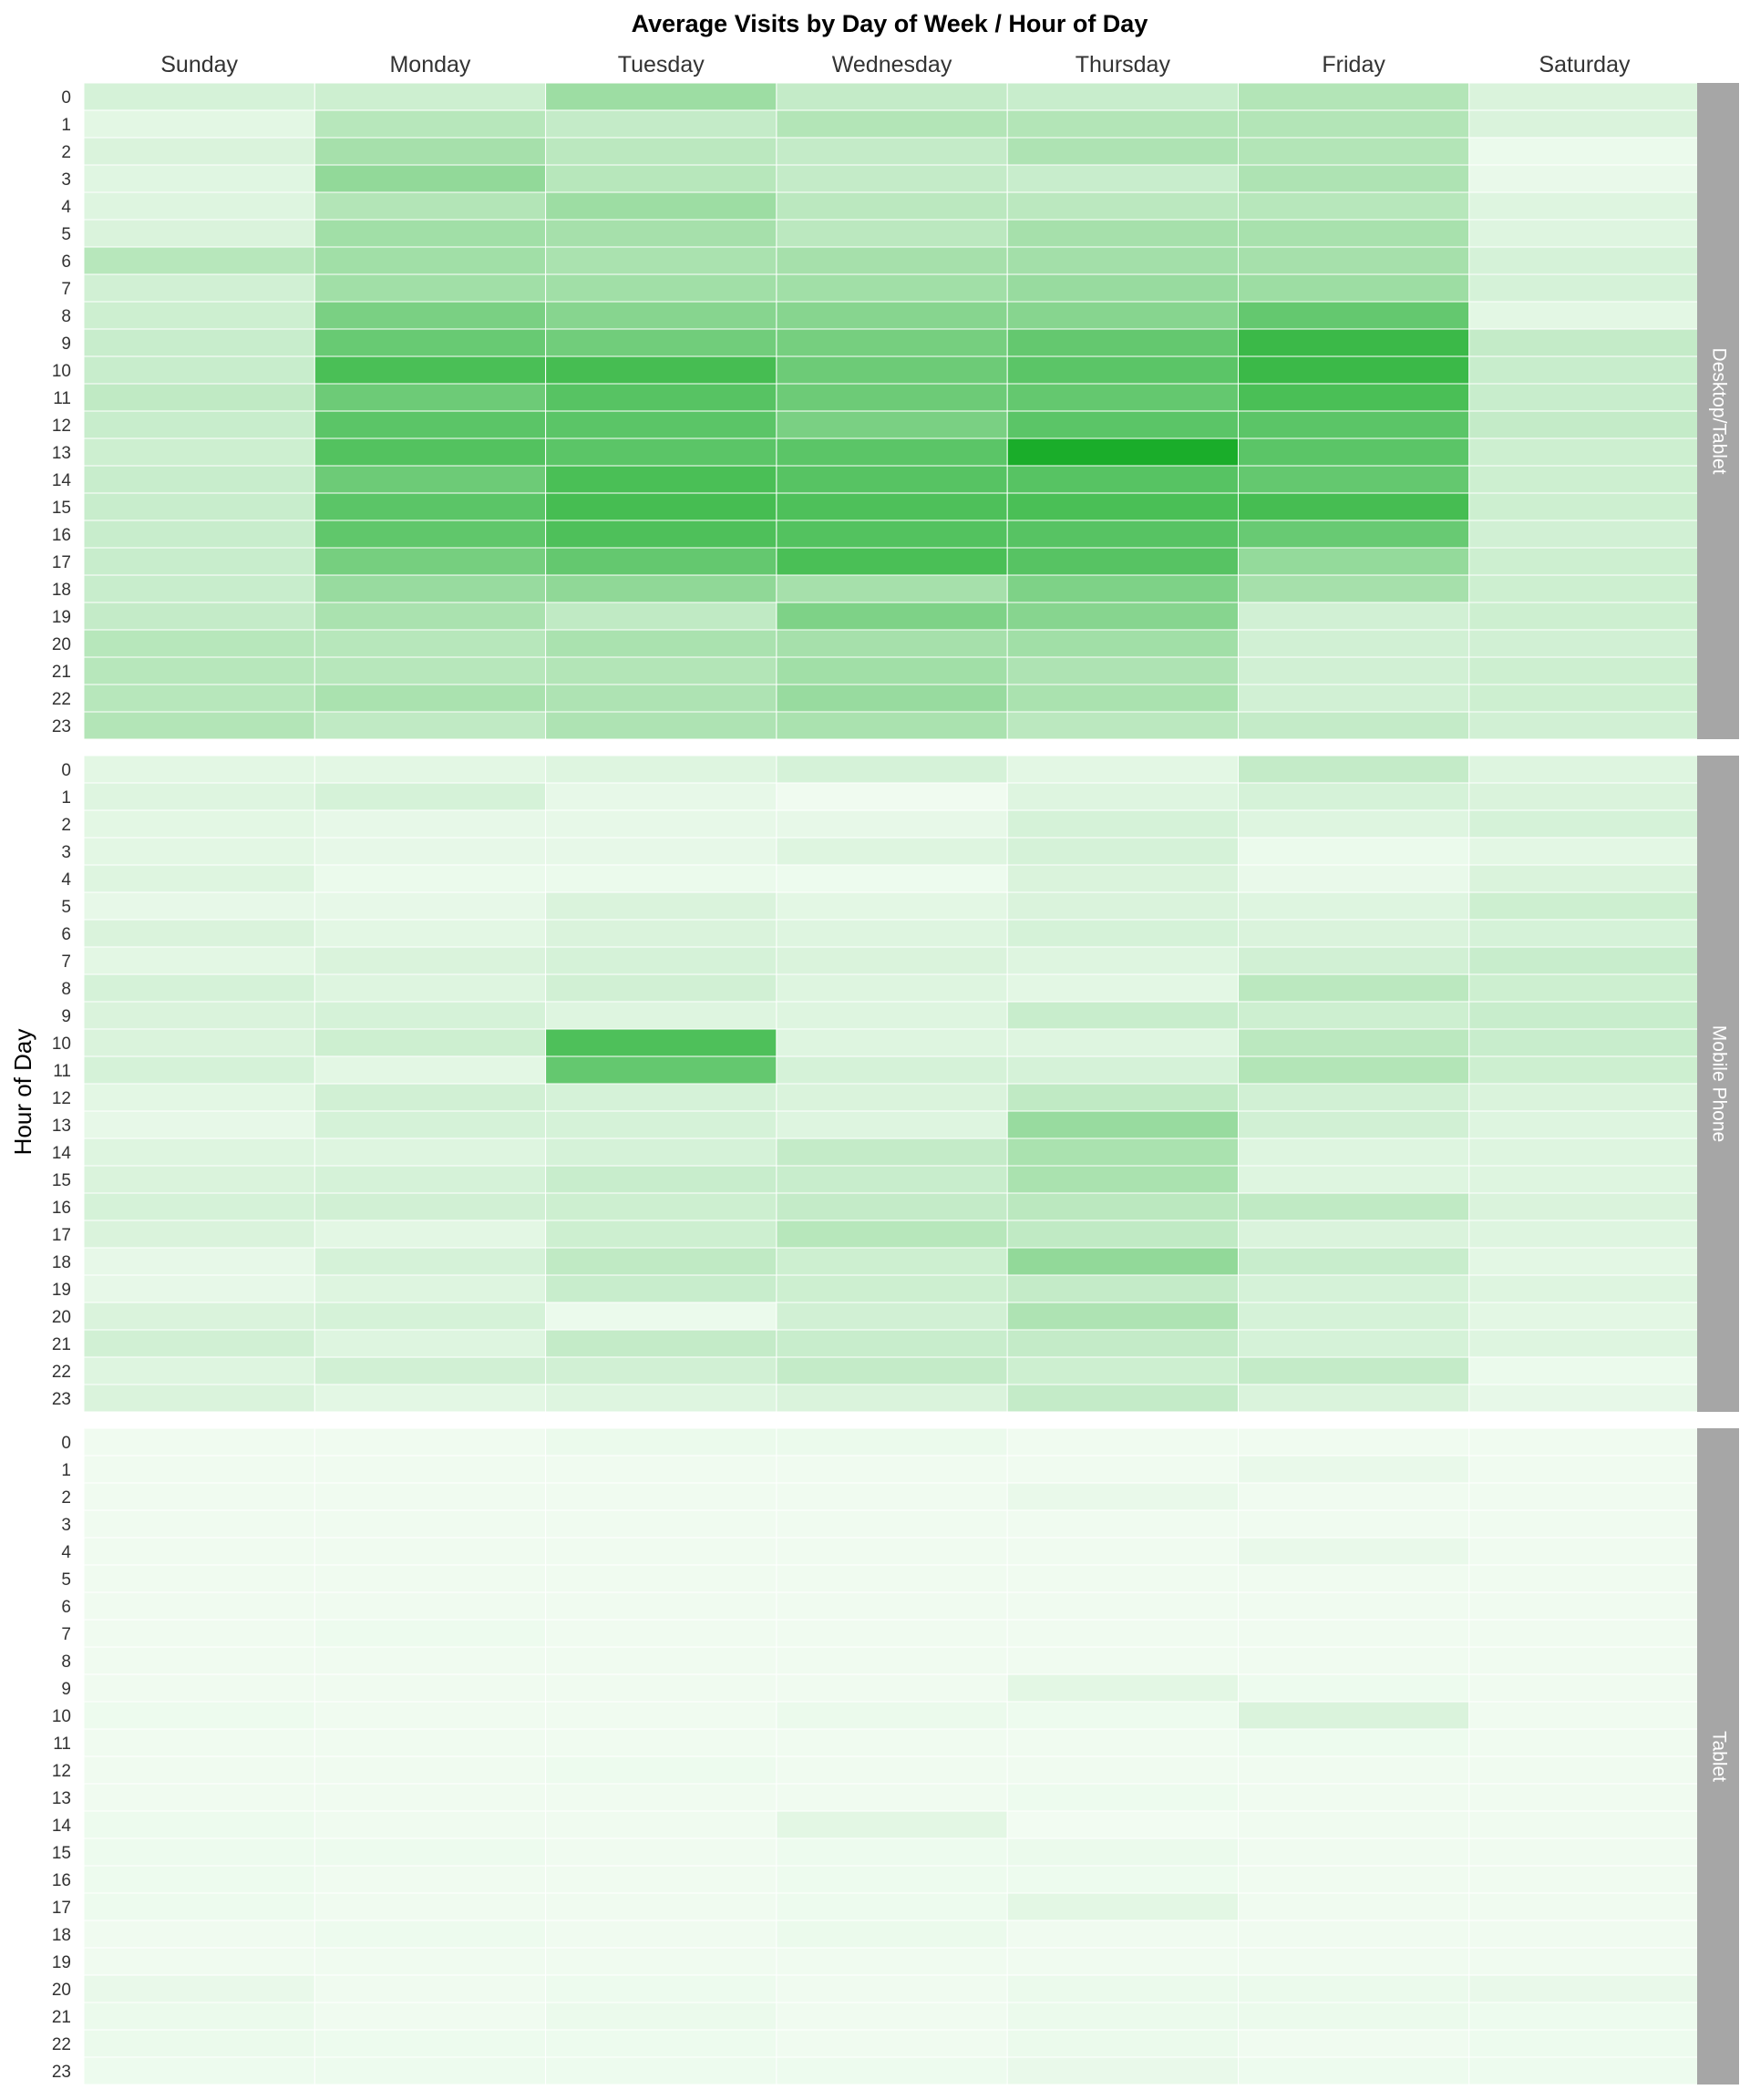 Image resolution: width=1750 pixels, height=2100 pixels. I want to click on hour-label: 3, so click(66, 1525).